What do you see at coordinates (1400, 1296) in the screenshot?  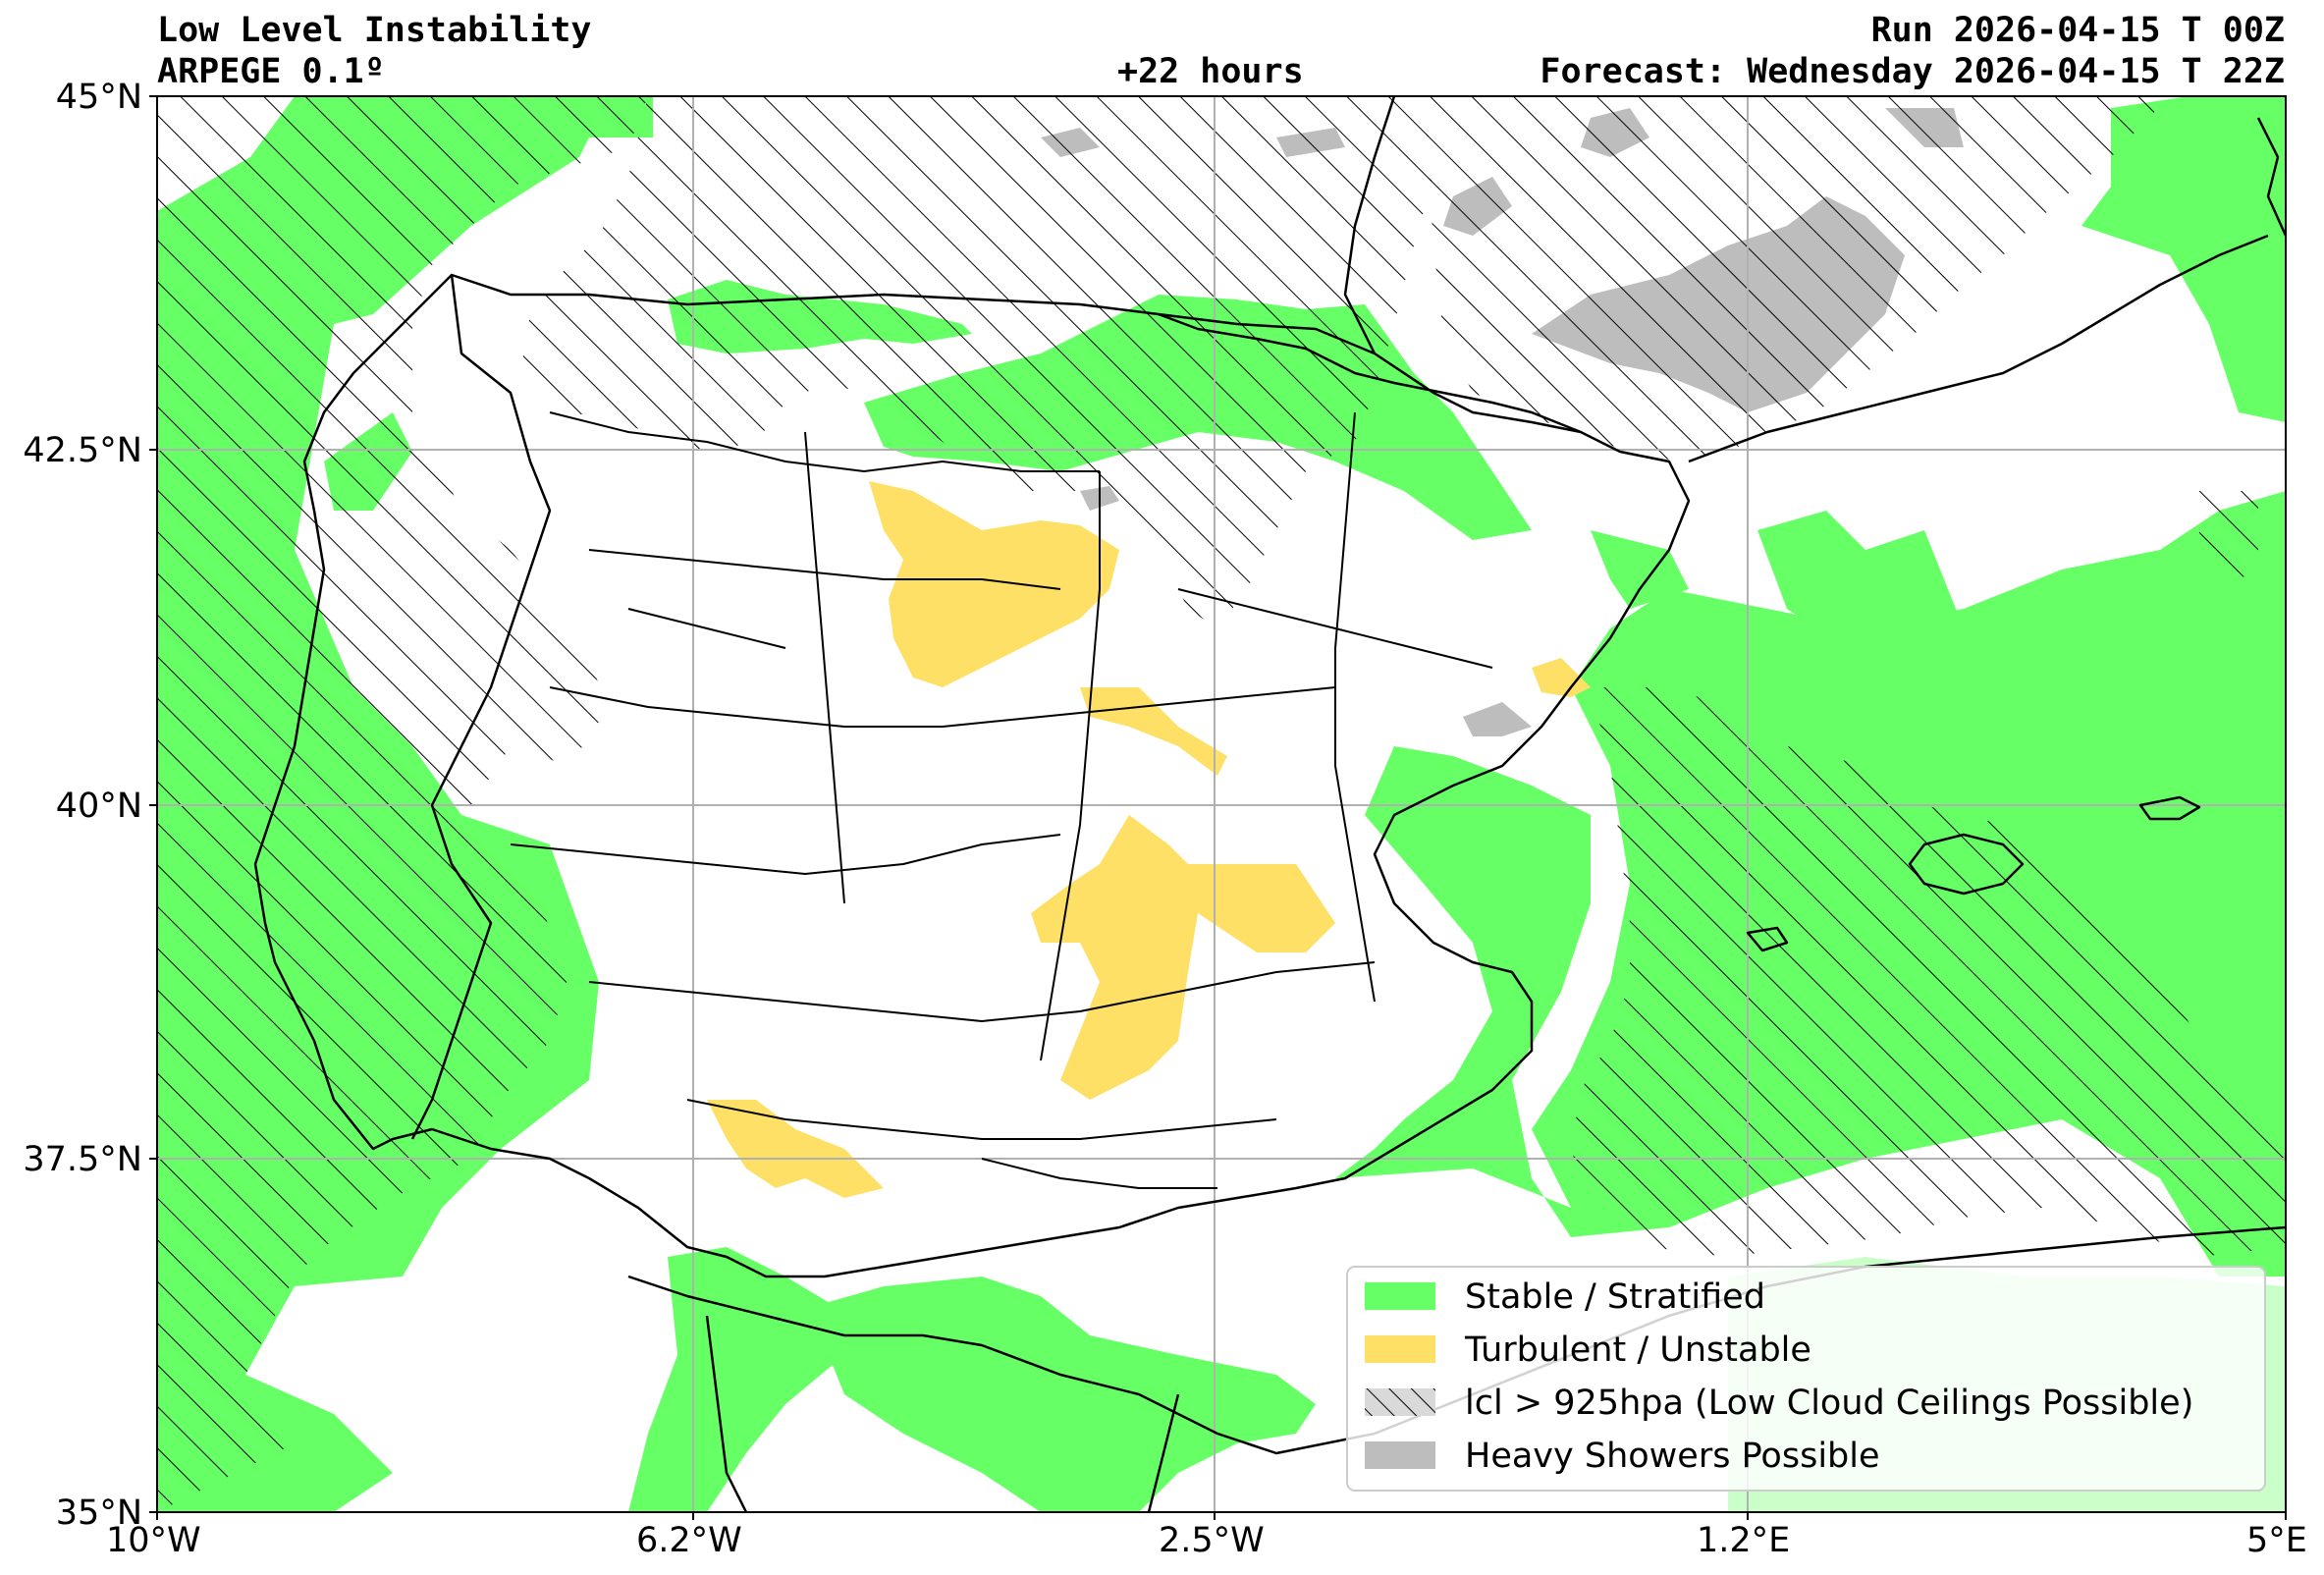 I see `legend-swatch-stable` at bounding box center [1400, 1296].